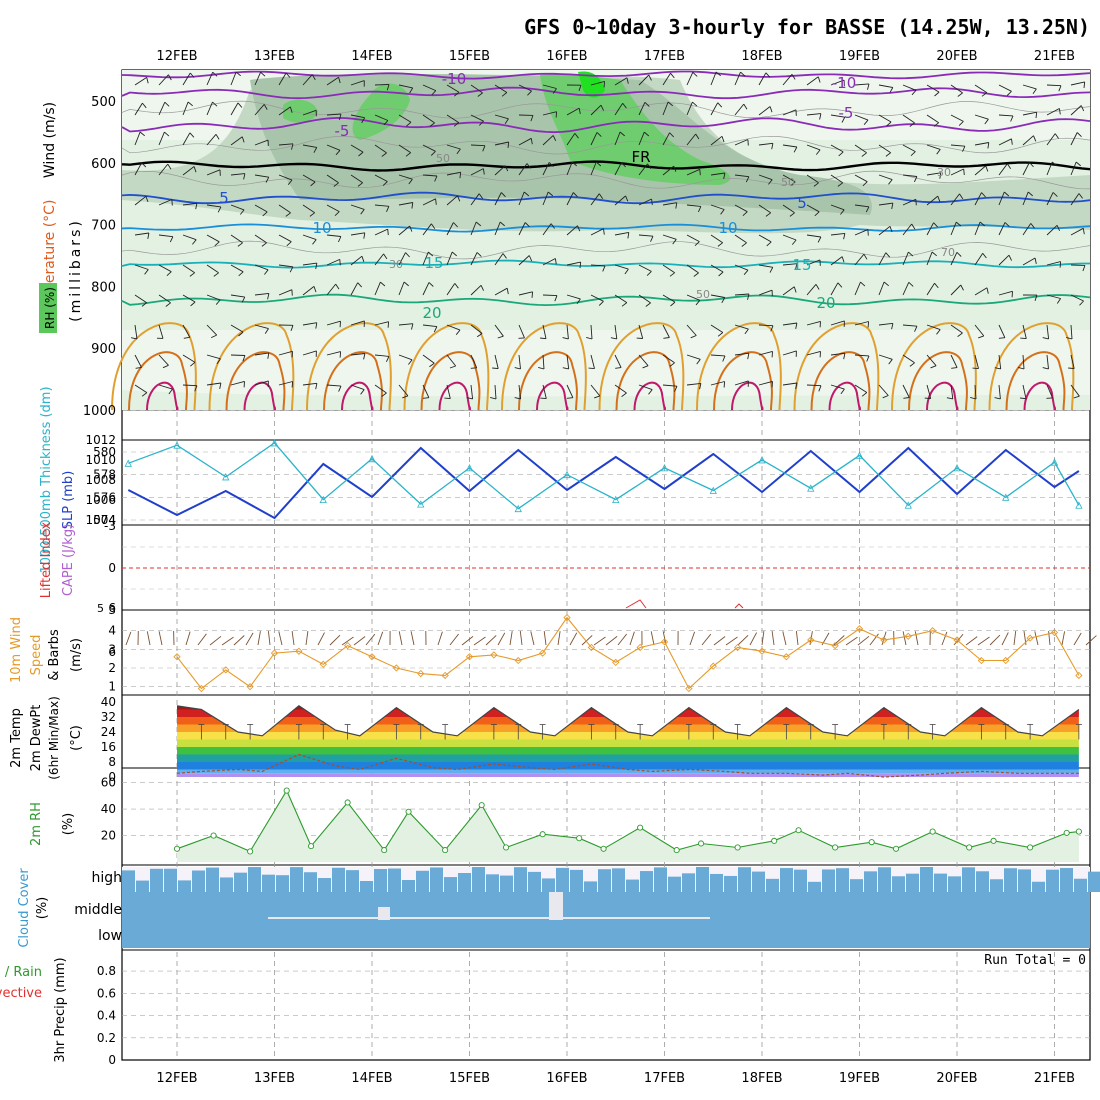 The height and width of the screenshot is (1100, 1100). I want to click on bottom-date-label: 19FEB, so click(859, 1078).